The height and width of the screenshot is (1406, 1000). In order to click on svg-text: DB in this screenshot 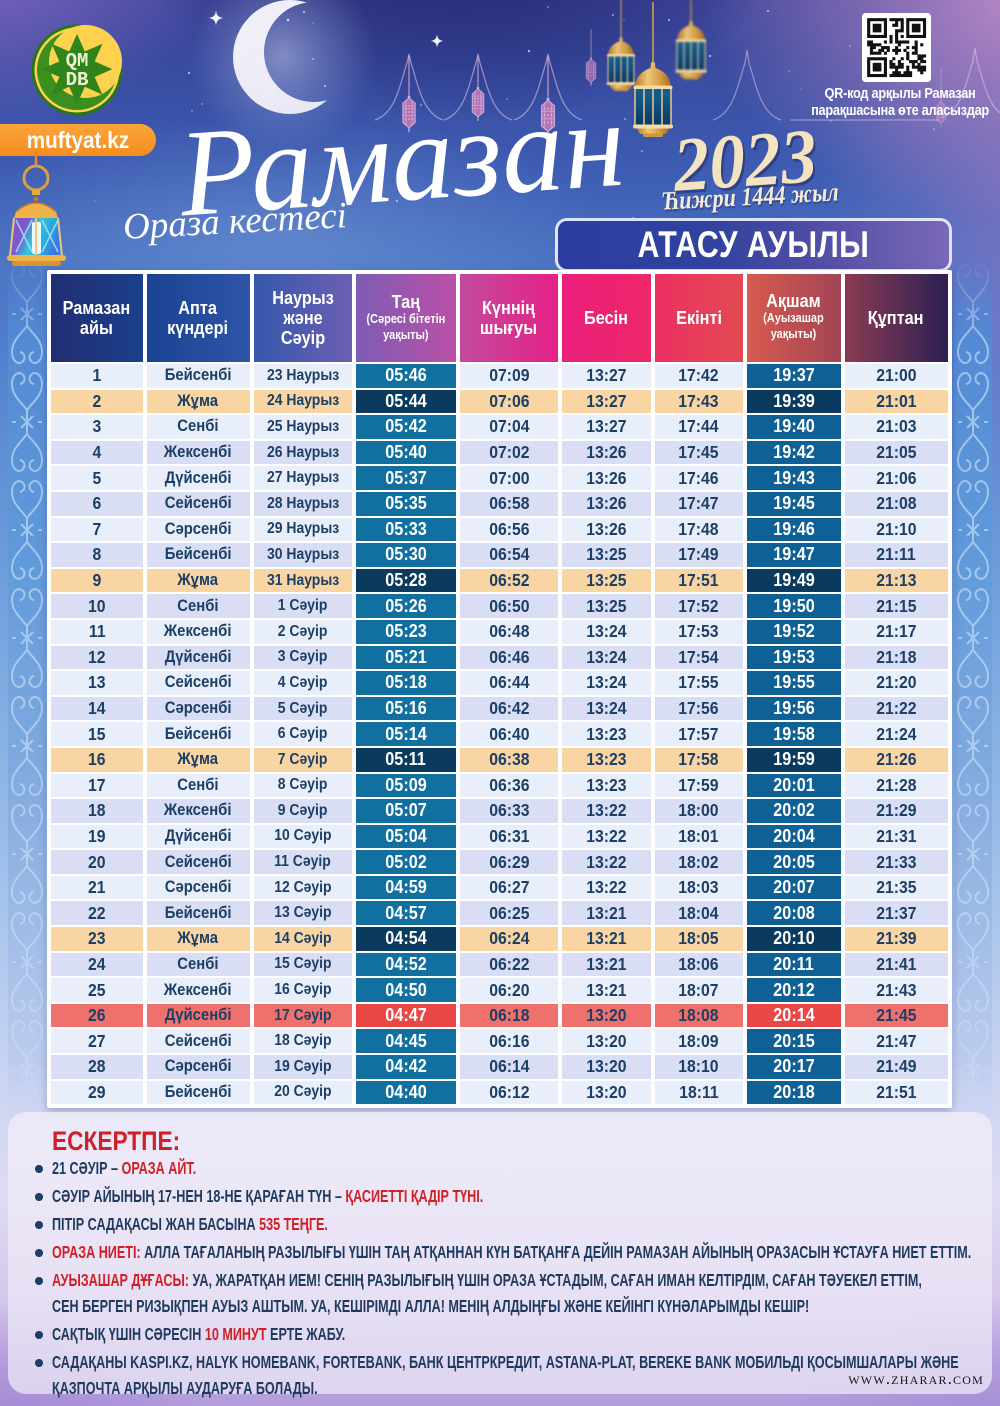, I will do `click(77, 80)`.